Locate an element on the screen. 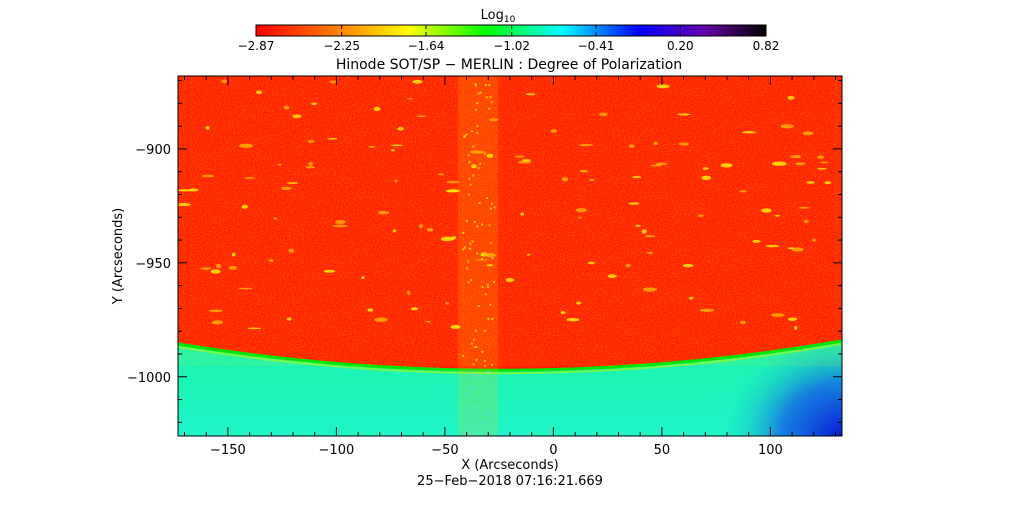  colorbar-tick-label: 0.20 is located at coordinates (680, 46).